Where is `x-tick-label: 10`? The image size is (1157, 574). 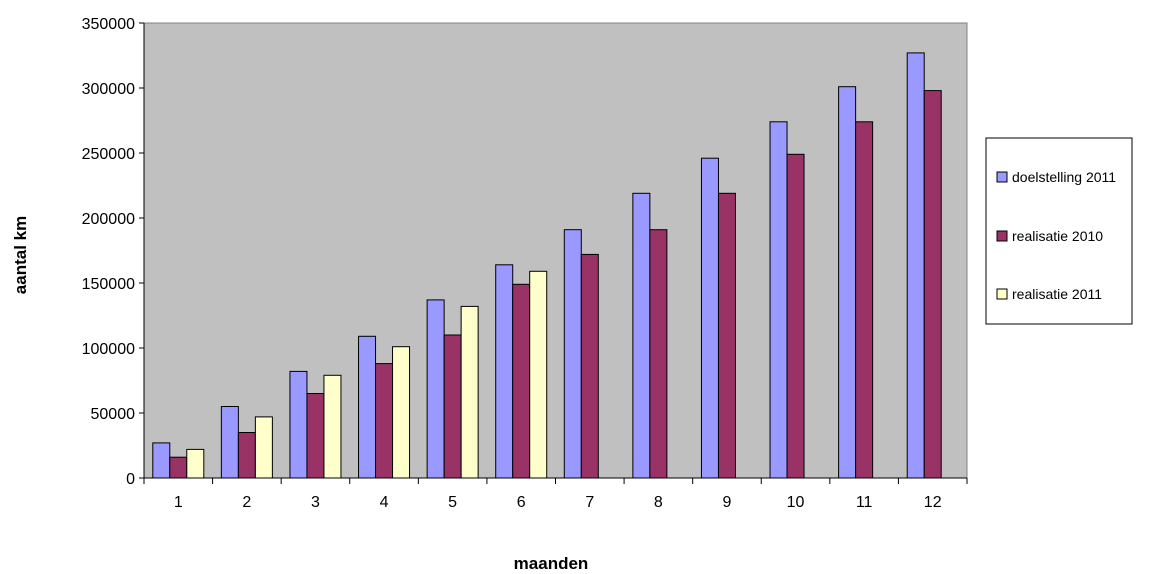
x-tick-label: 10 is located at coordinates (796, 502).